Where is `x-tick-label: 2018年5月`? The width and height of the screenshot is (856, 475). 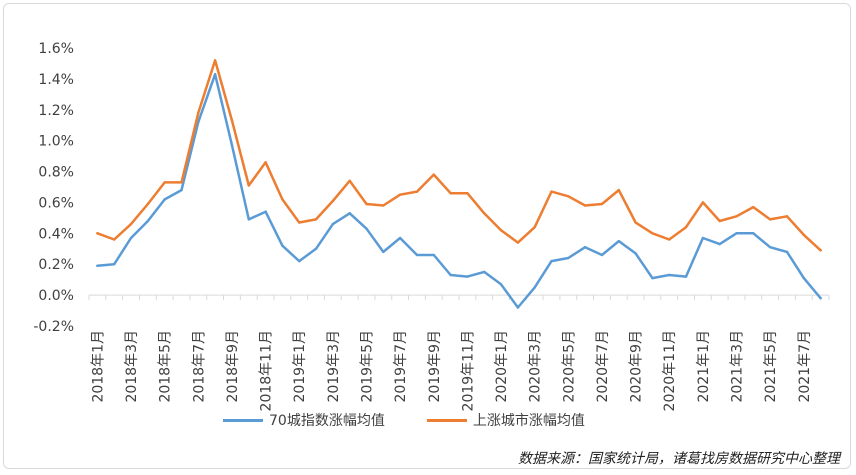
x-tick-label: 2018年5月 is located at coordinates (166, 366).